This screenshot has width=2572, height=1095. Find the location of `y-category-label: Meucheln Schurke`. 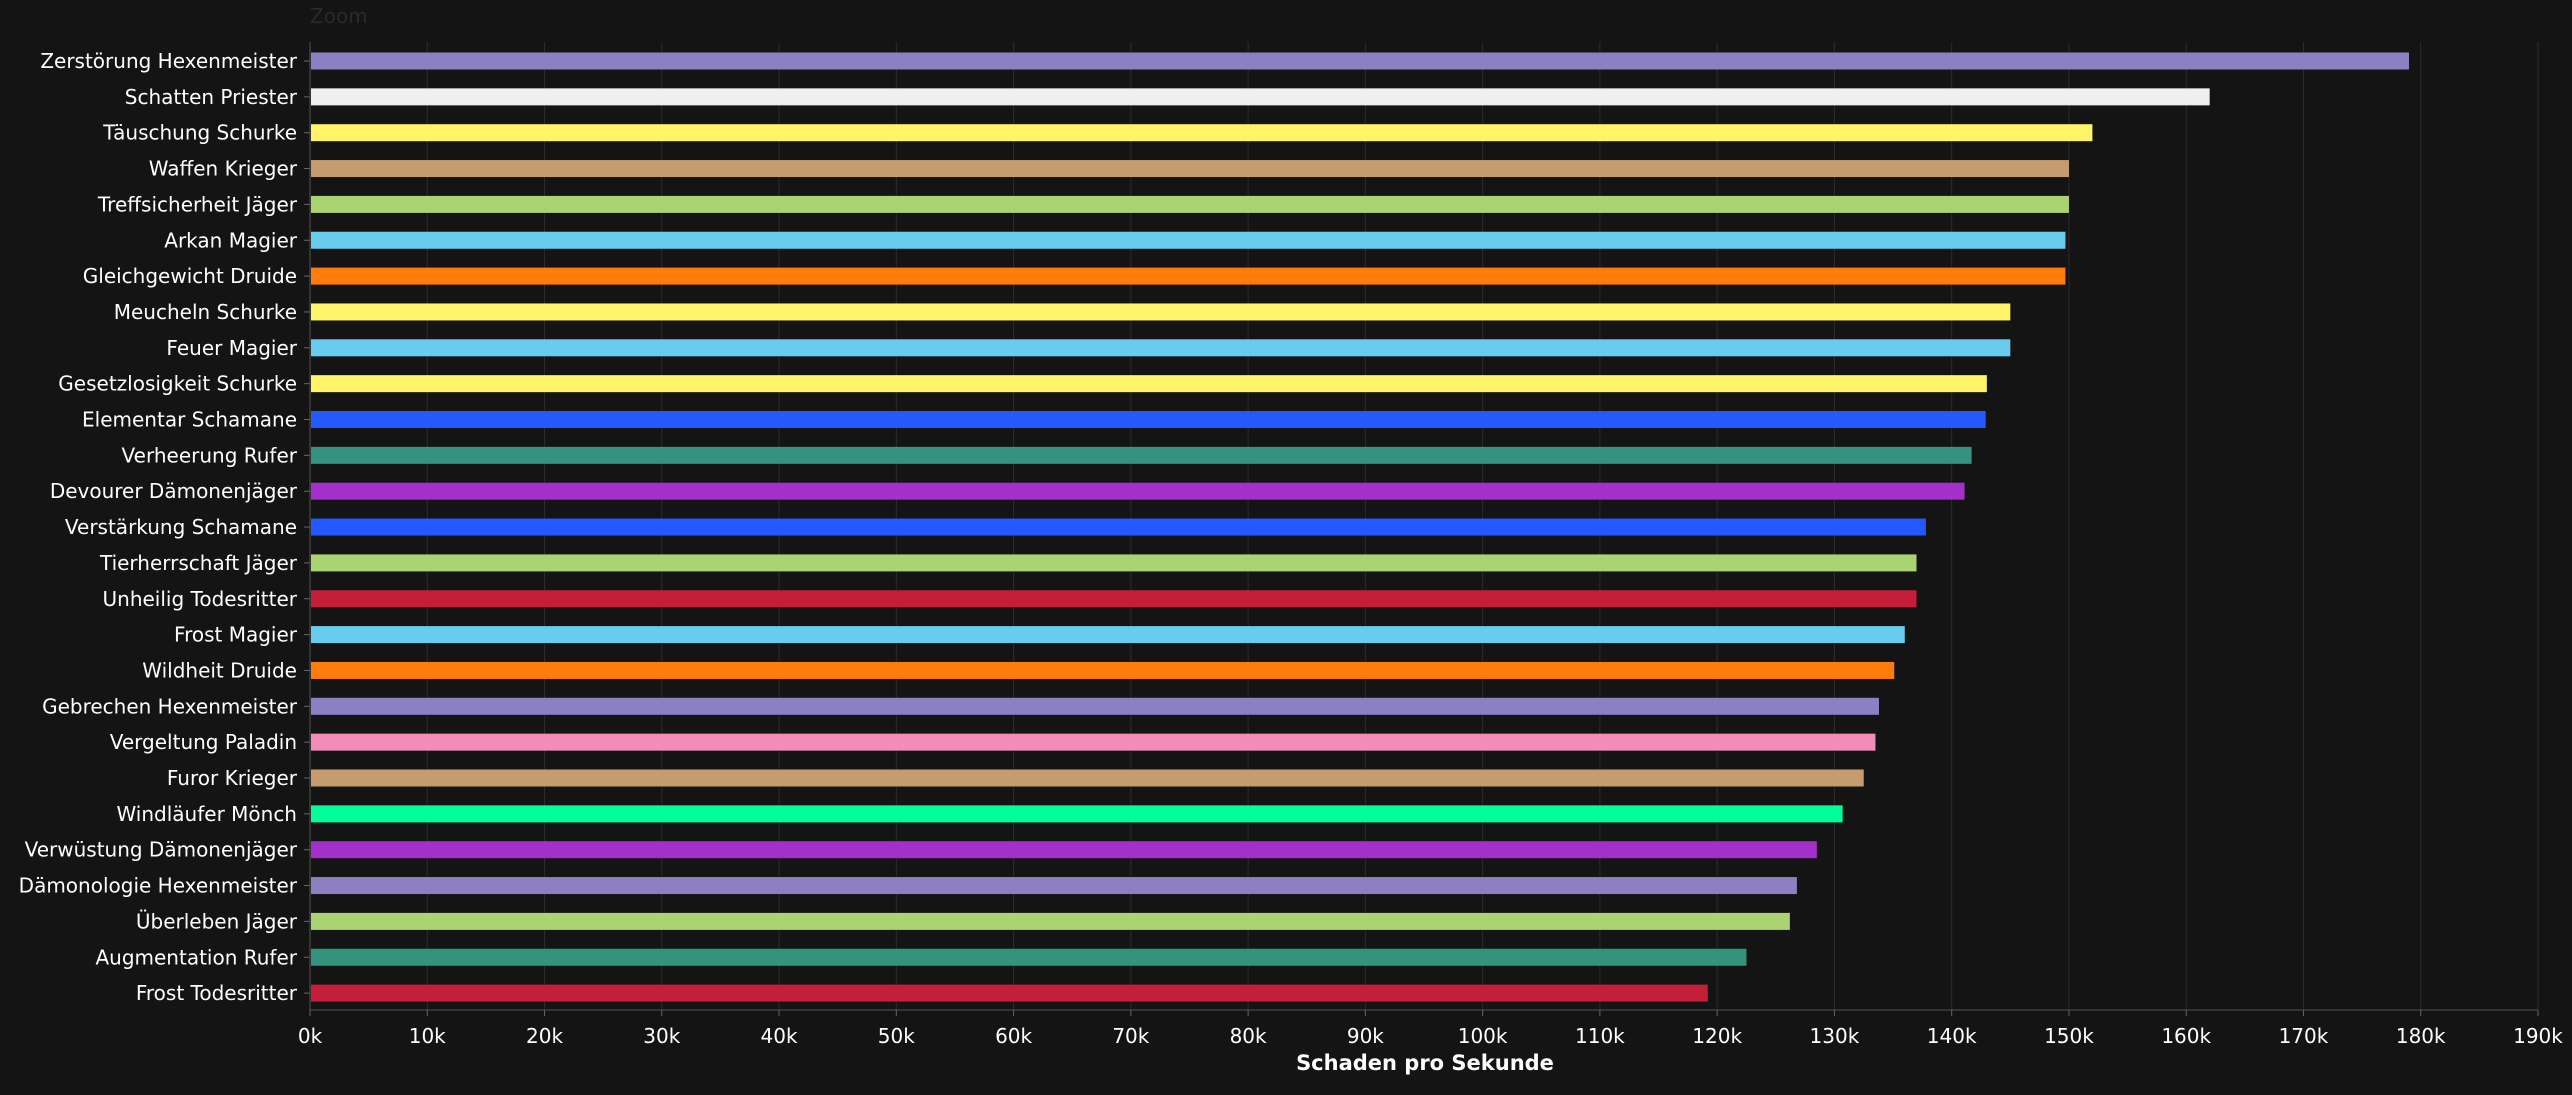

y-category-label: Meucheln Schurke is located at coordinates (205, 312).